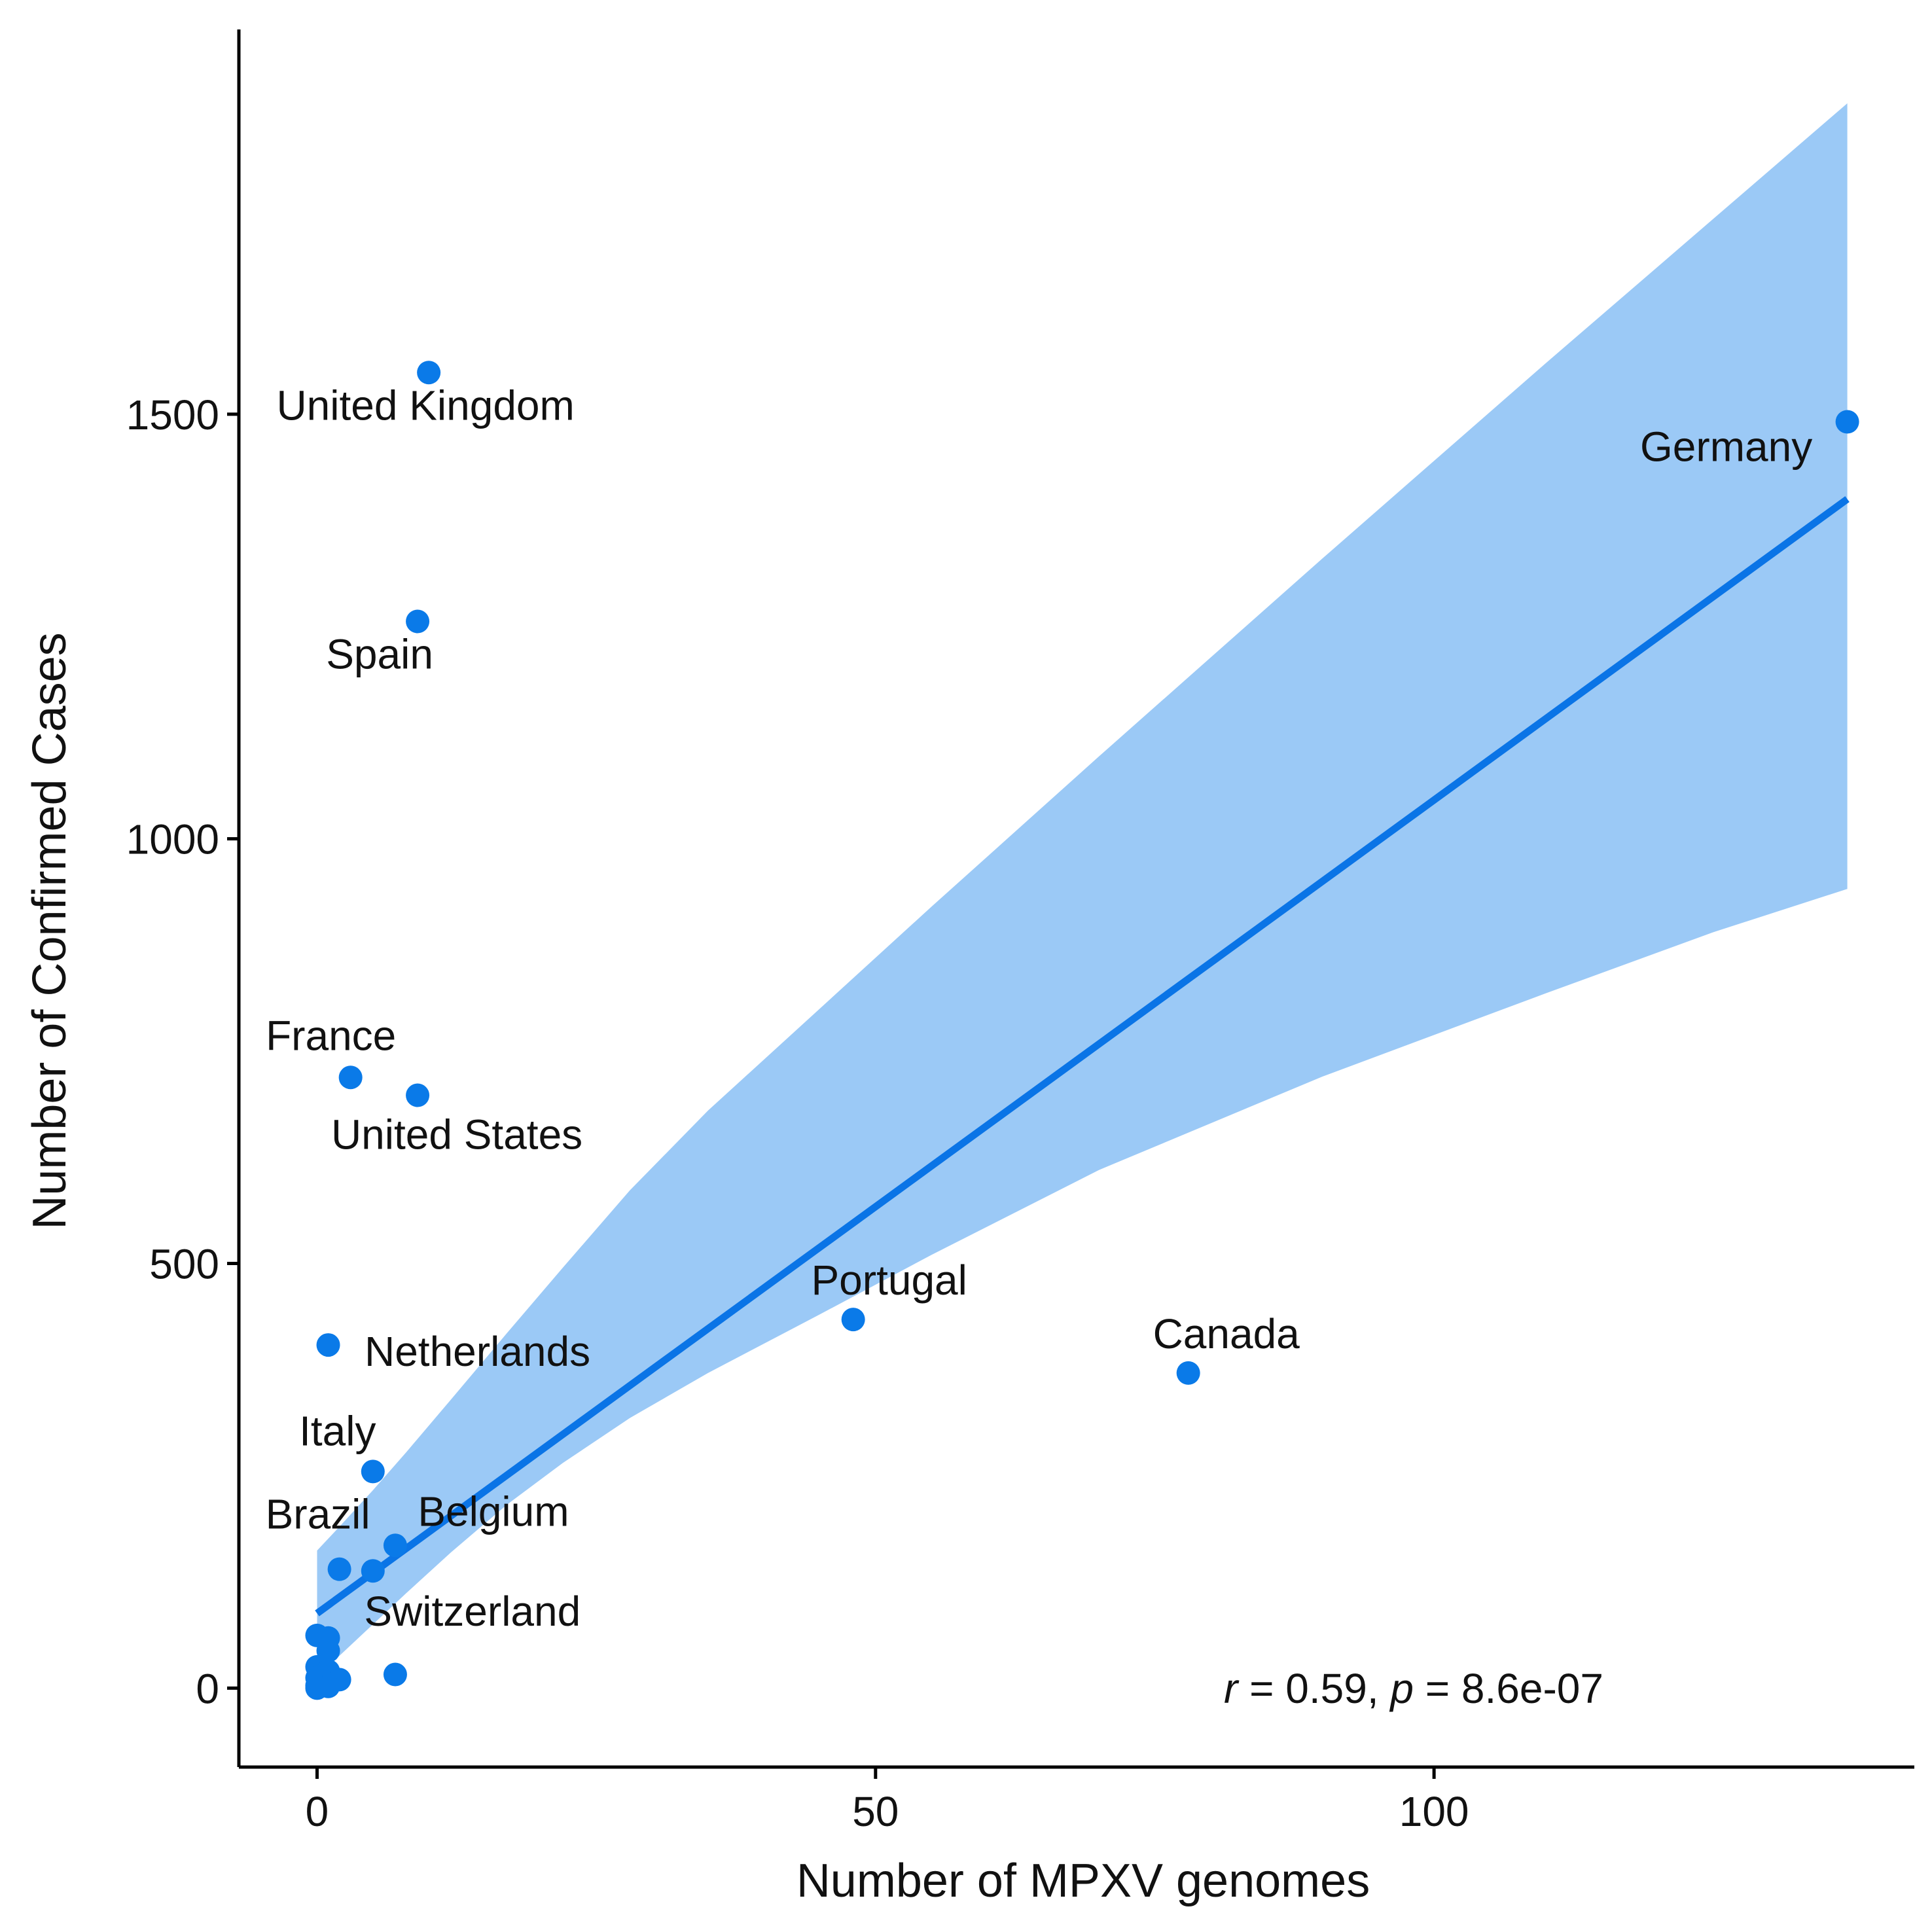 The height and width of the screenshot is (1932, 1932). What do you see at coordinates (184, 1263) in the screenshot?
I see `y-tick-label: 500` at bounding box center [184, 1263].